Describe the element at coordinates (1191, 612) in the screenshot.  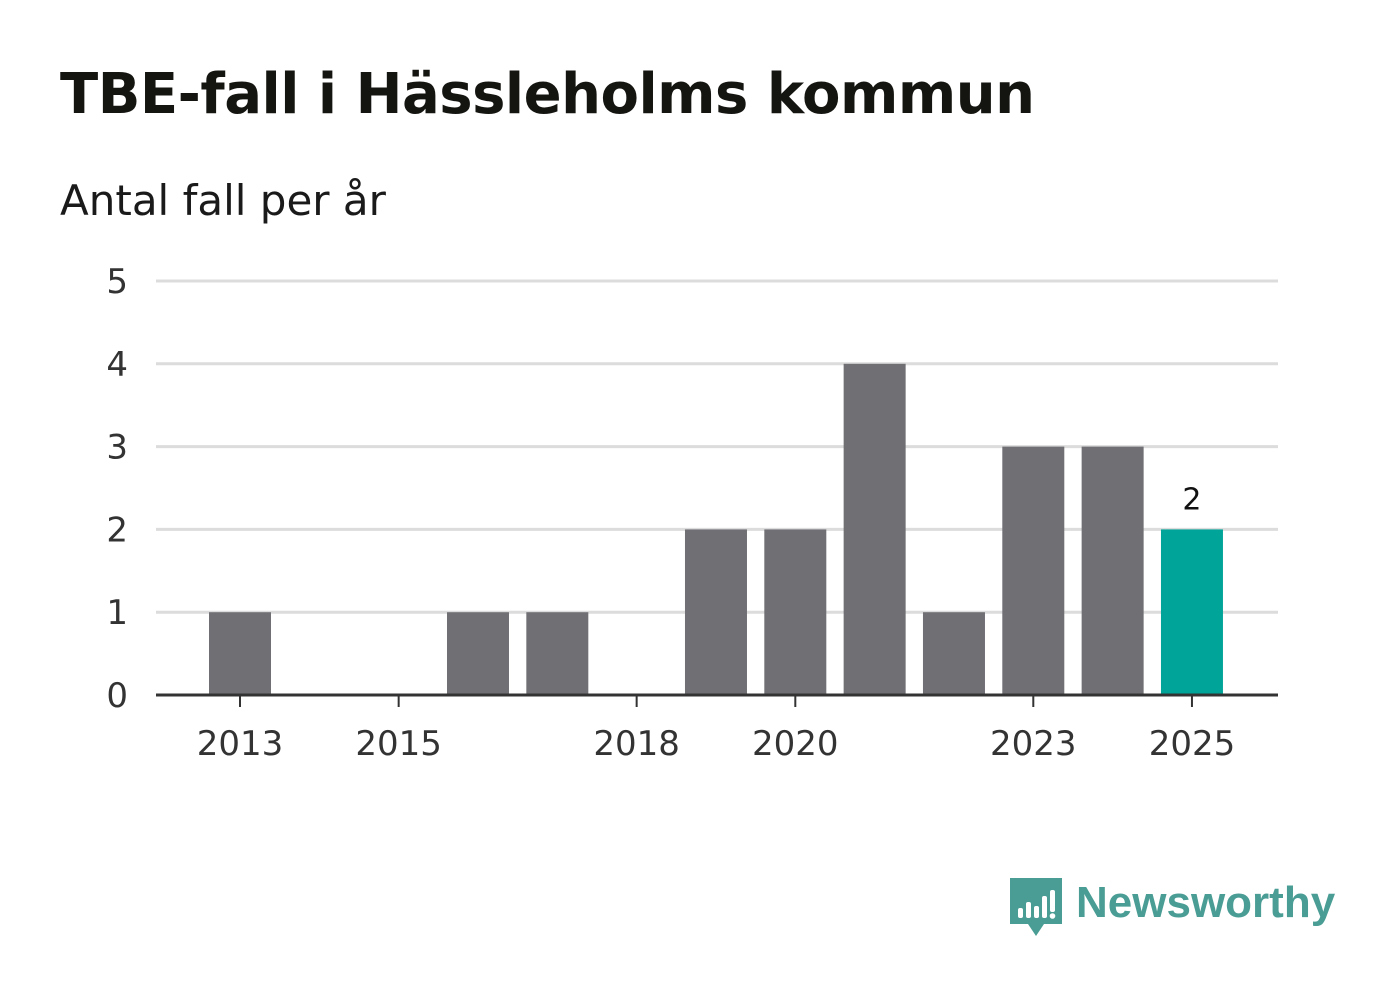
I see `bar-2025` at that location.